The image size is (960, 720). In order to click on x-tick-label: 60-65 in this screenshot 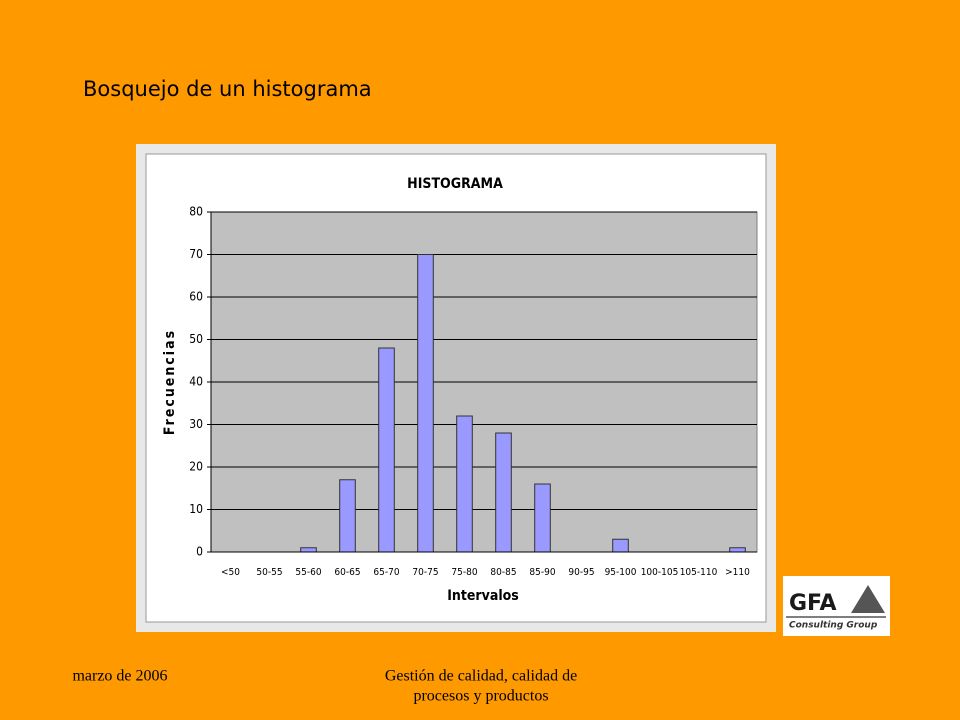, I will do `click(347, 572)`.